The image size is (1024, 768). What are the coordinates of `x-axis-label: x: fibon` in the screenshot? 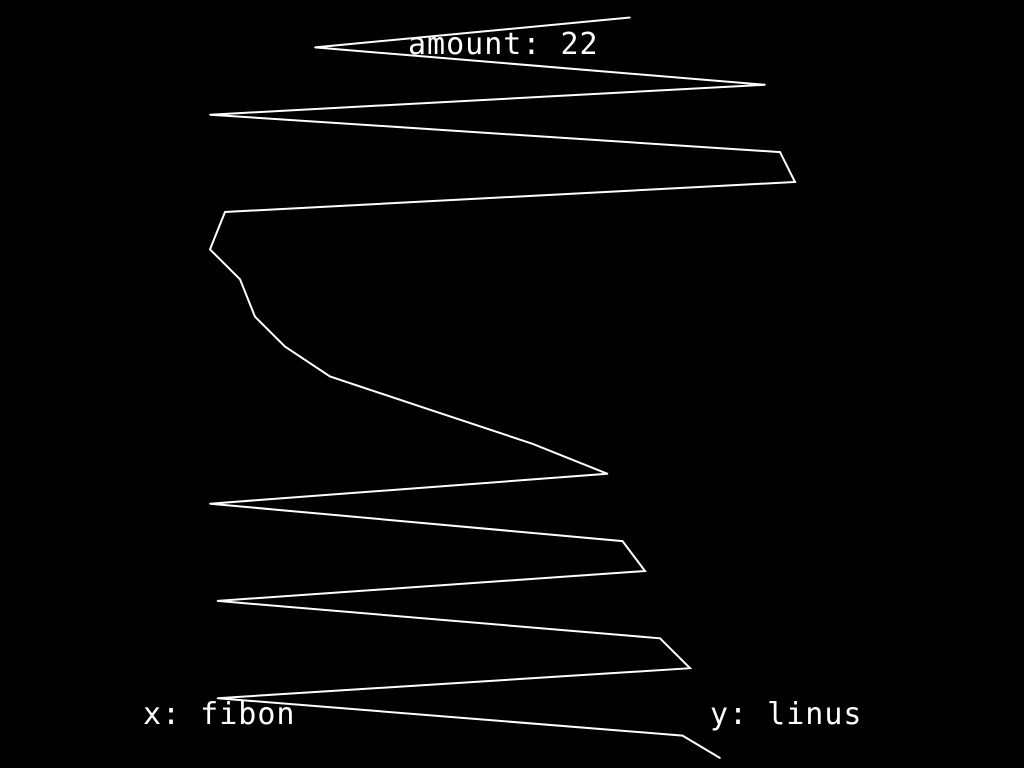 It's located at (219, 714).